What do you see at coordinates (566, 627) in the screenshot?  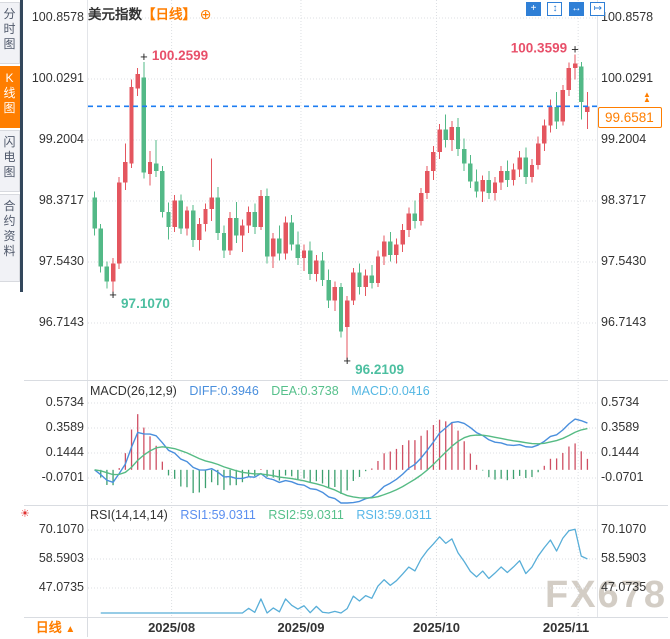 I see `x-axis-date-label: 2025/11` at bounding box center [566, 627].